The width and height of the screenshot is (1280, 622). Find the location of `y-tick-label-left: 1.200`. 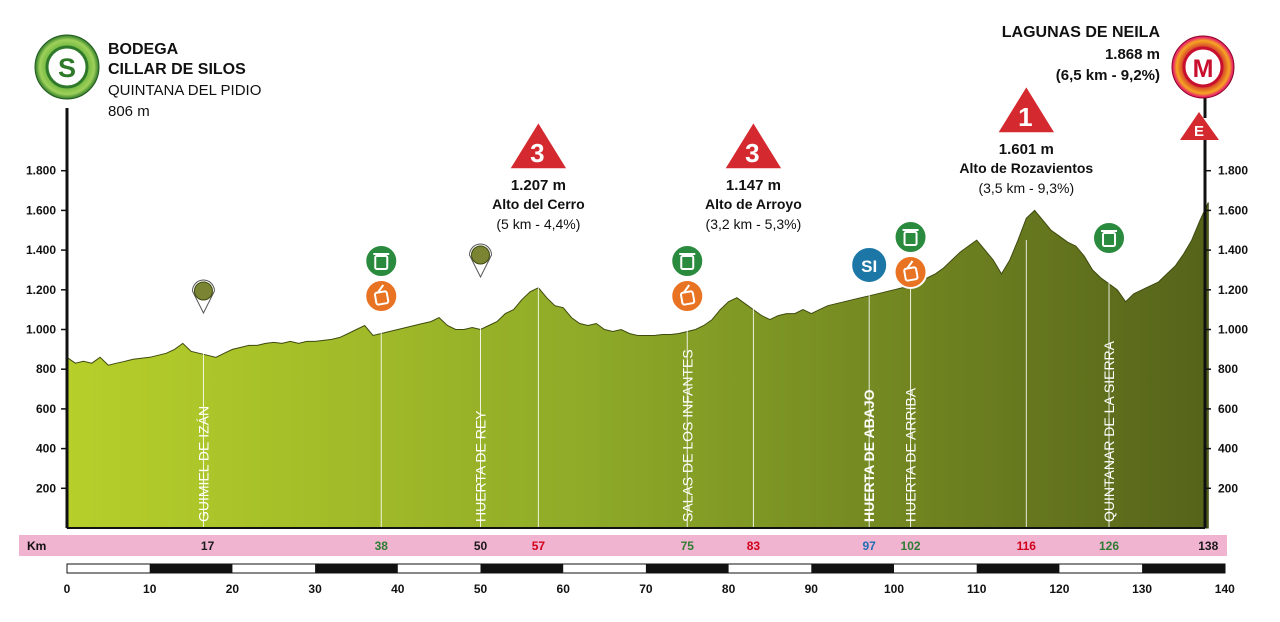

y-tick-label-left: 1.200 is located at coordinates (41, 290).